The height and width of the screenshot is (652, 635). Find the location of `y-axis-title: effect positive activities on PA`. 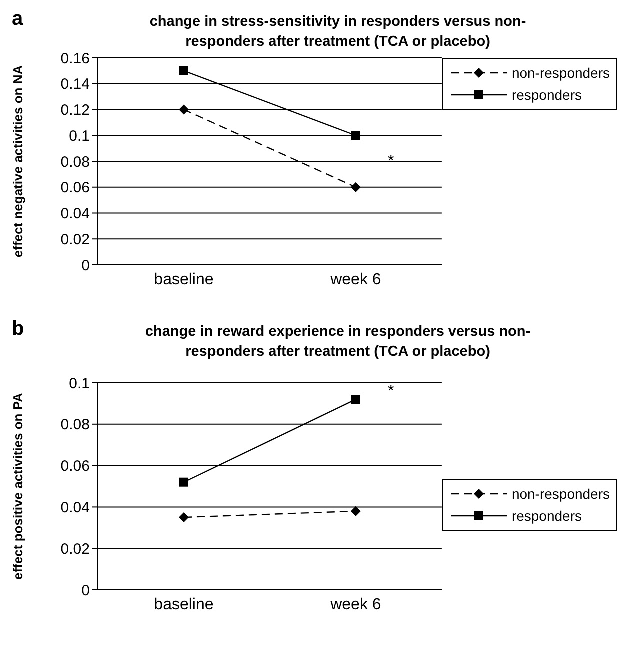

y-axis-title: effect positive activities on PA is located at coordinates (18, 486).